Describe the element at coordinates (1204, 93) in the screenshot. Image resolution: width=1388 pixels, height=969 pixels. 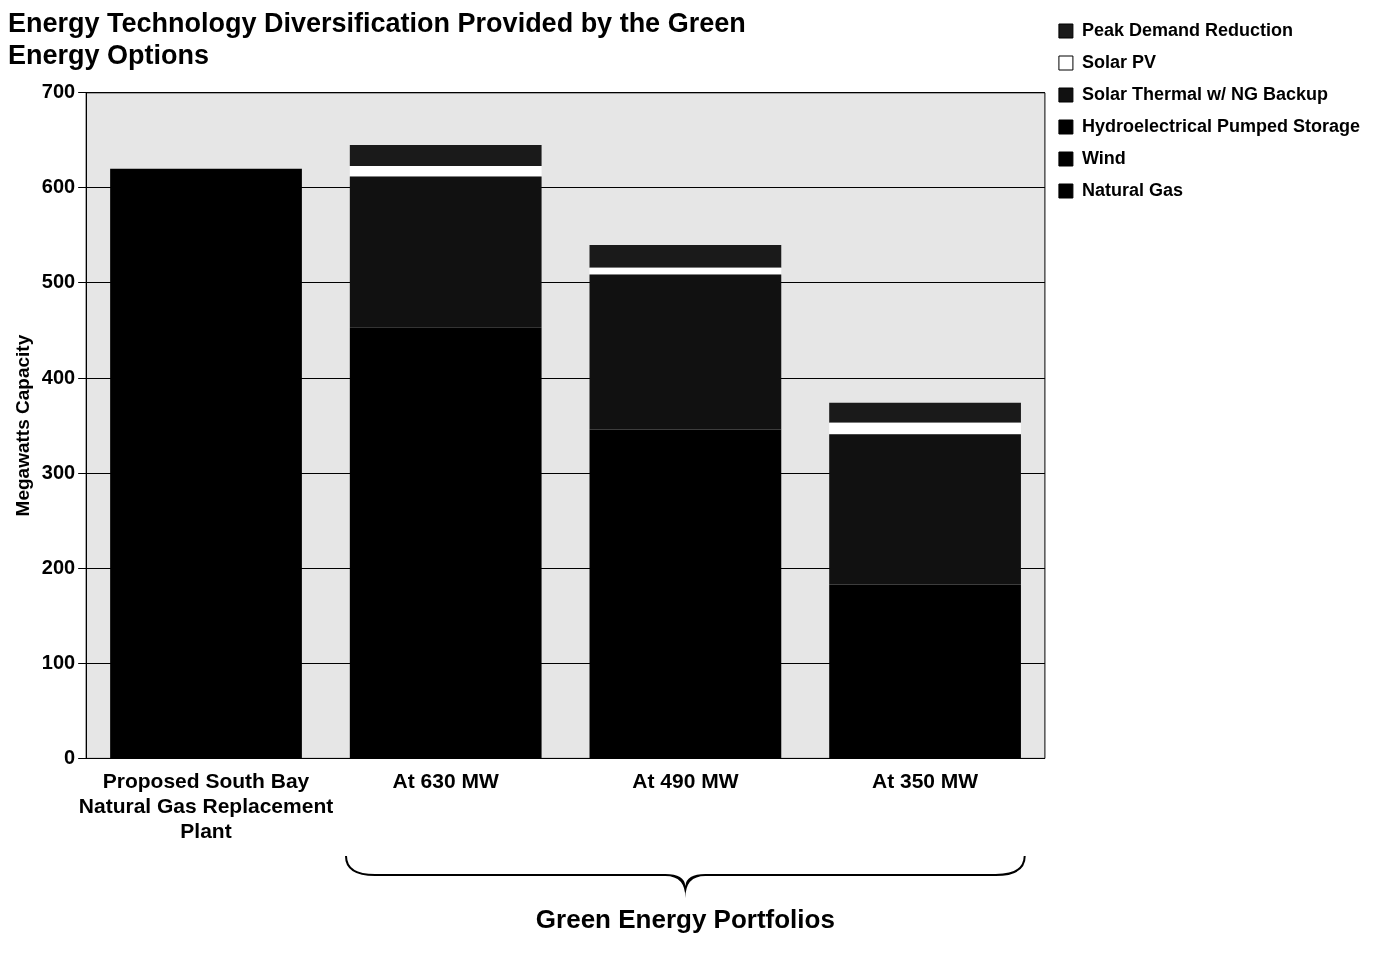
I see `legend-label: Solar Thermal w/ NG Backup` at that location.